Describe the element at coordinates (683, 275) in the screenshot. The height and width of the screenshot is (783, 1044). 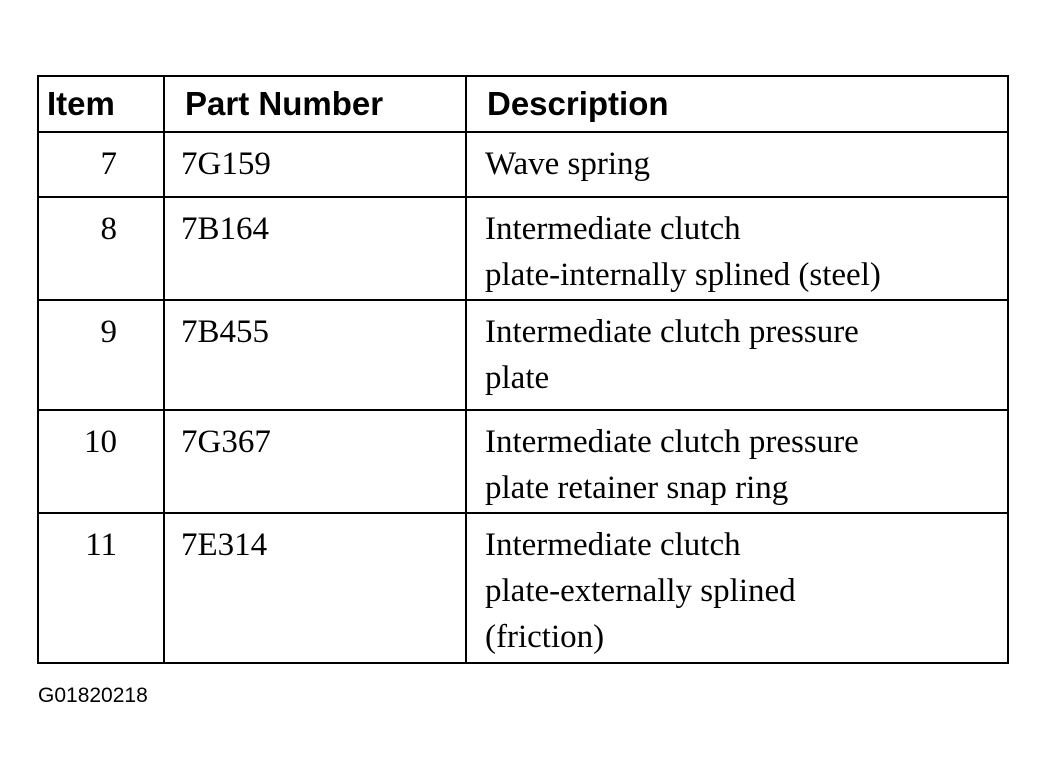
I see `description-line: plate-internally splined (steel)` at that location.